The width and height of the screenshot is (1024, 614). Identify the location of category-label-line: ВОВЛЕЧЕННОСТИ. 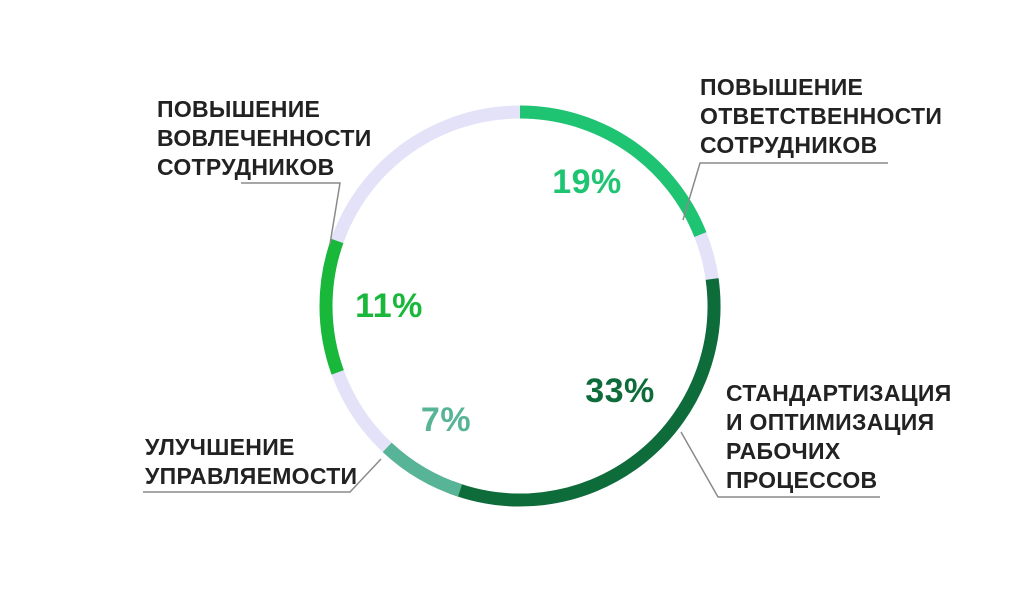
(264, 138).